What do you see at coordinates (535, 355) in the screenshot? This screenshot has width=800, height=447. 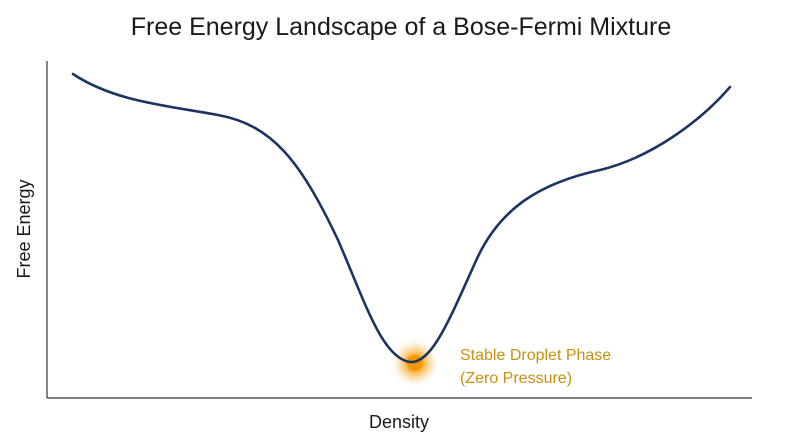 I see `annotation-line-1: Stable Droplet Phase` at bounding box center [535, 355].